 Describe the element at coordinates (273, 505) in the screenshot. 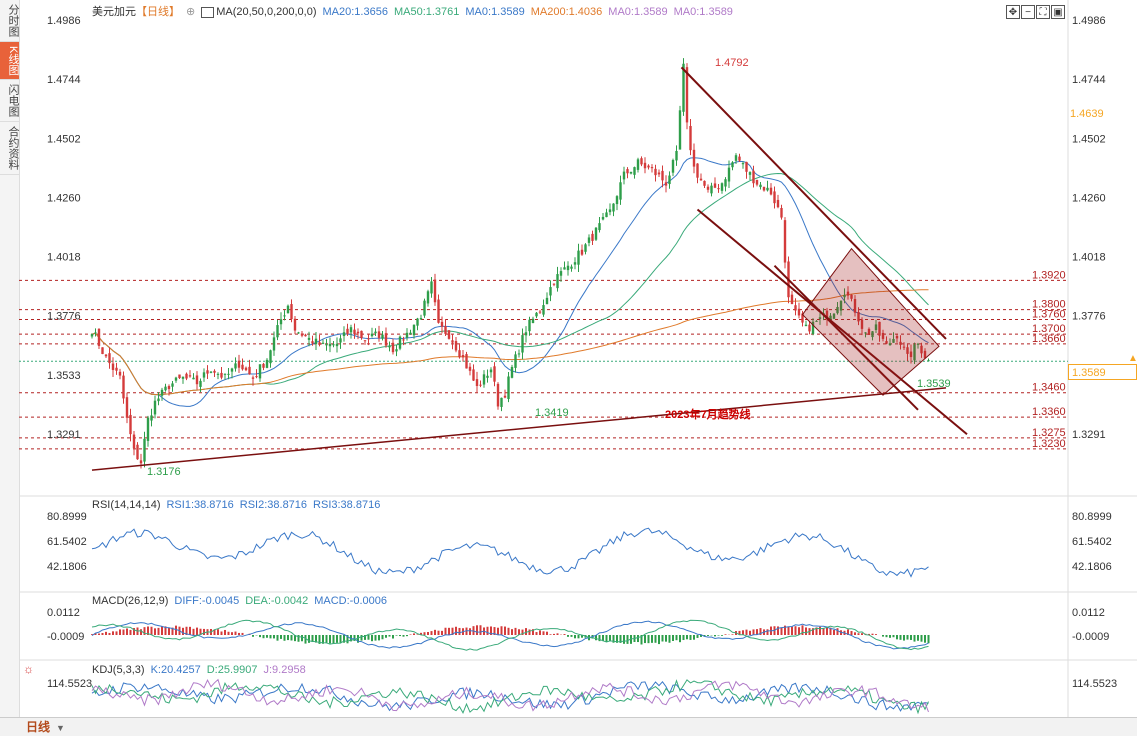

I see `rsi2-value: RSI2:38.8716` at that location.